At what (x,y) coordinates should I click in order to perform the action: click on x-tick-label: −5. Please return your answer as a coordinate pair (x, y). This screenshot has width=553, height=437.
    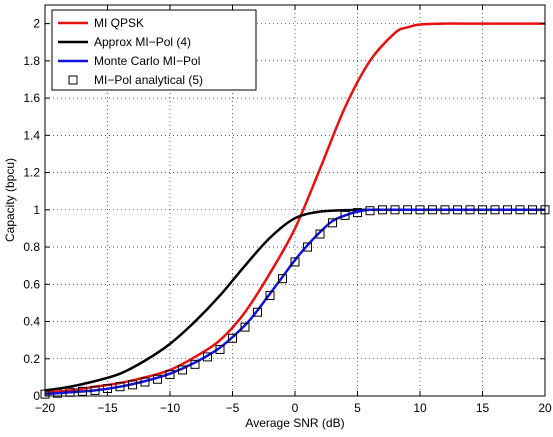
    Looking at the image, I should click on (233, 408).